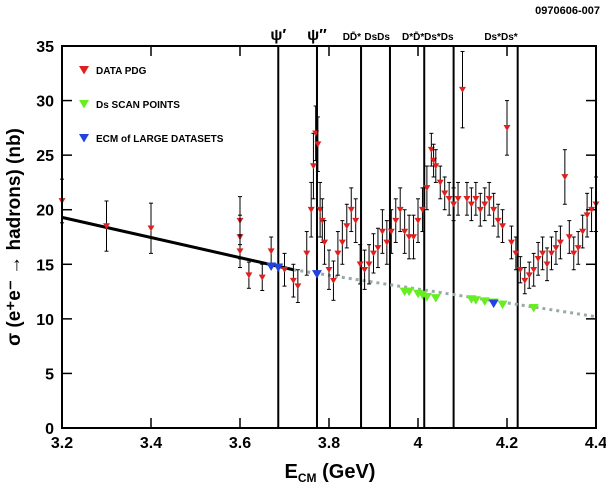 Image resolution: width=606 pixels, height=485 pixels. What do you see at coordinates (160, 139) in the screenshot?
I see `legend-label: ECM of LARGE DATASETS` at bounding box center [160, 139].